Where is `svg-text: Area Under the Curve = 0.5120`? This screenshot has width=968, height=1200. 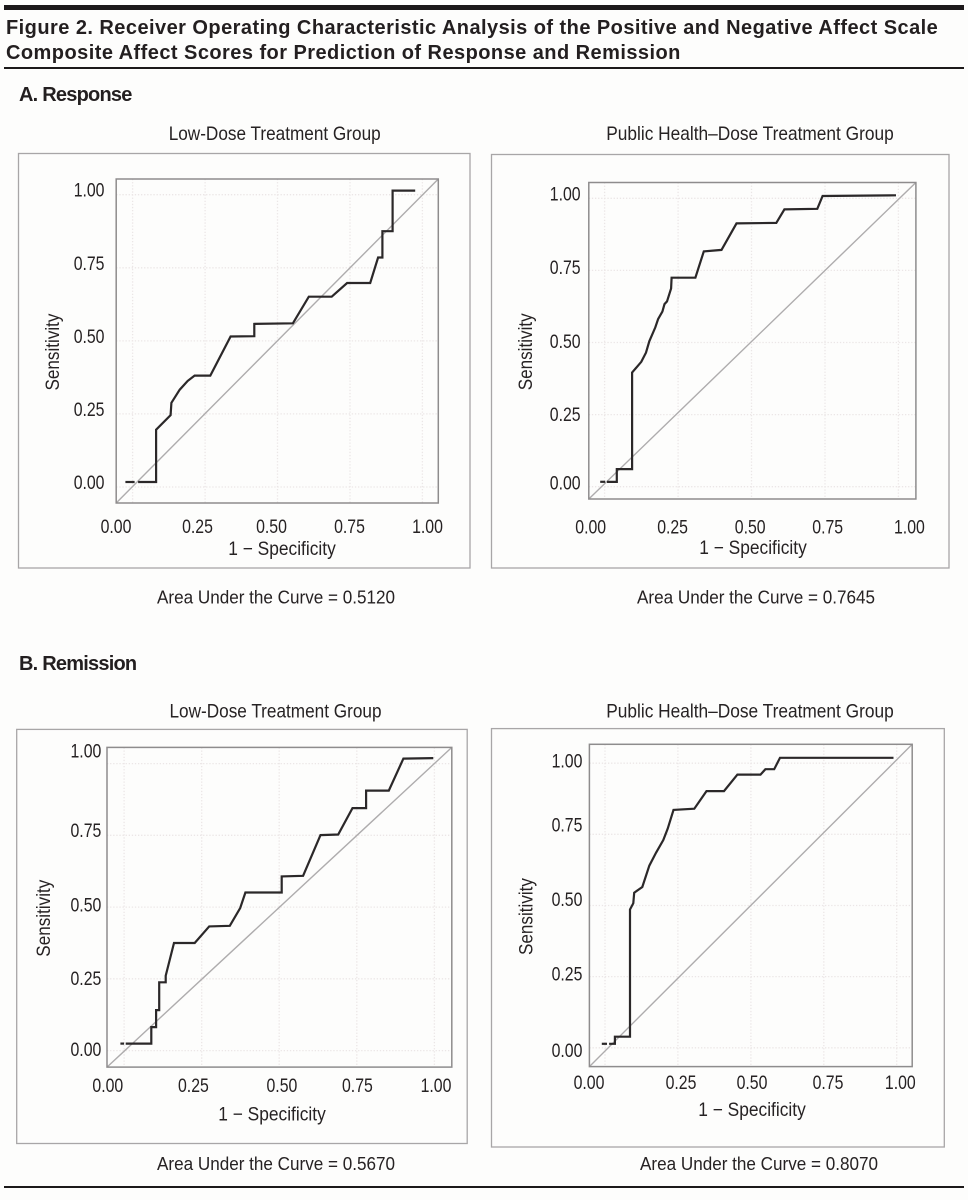
svg-text: Area Under the Curve = 0.5120 is located at coordinates (276, 597).